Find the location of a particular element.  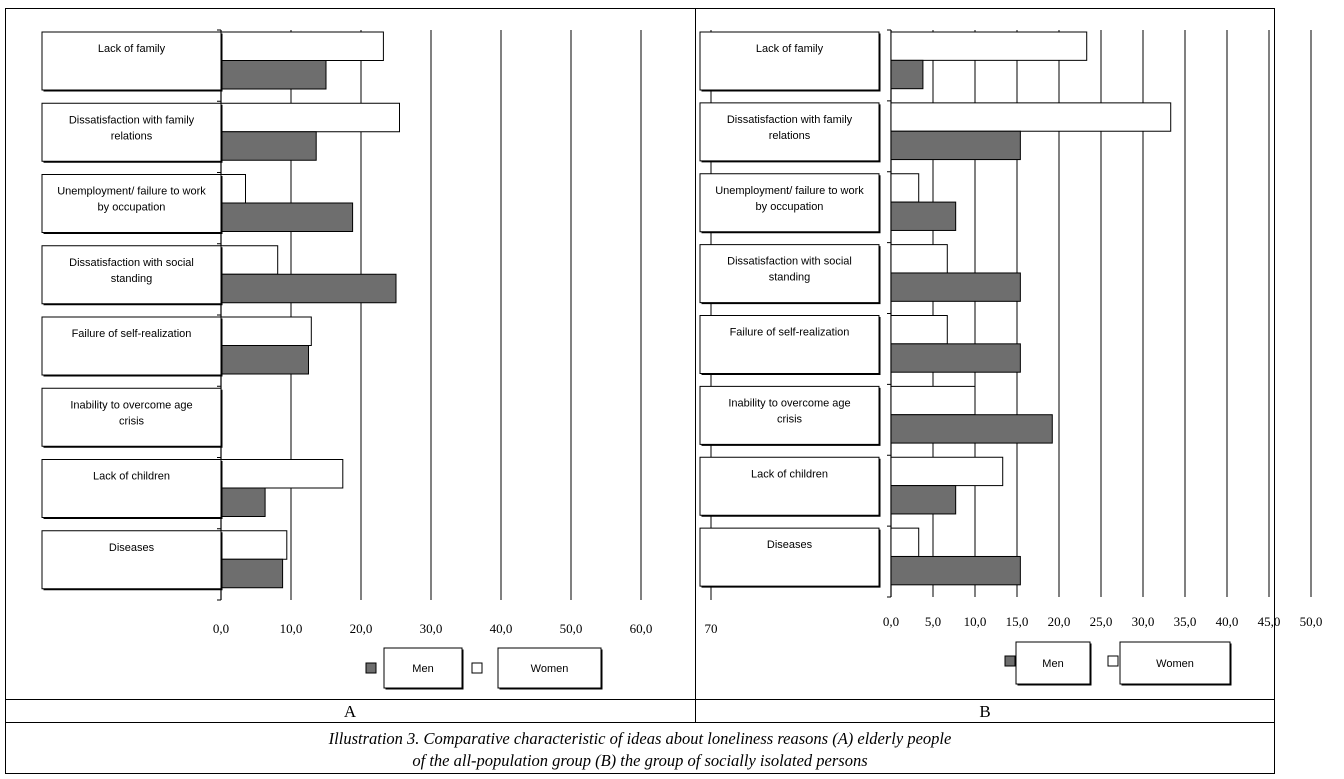

x-tick-label: 35,0 is located at coordinates (1185, 621).